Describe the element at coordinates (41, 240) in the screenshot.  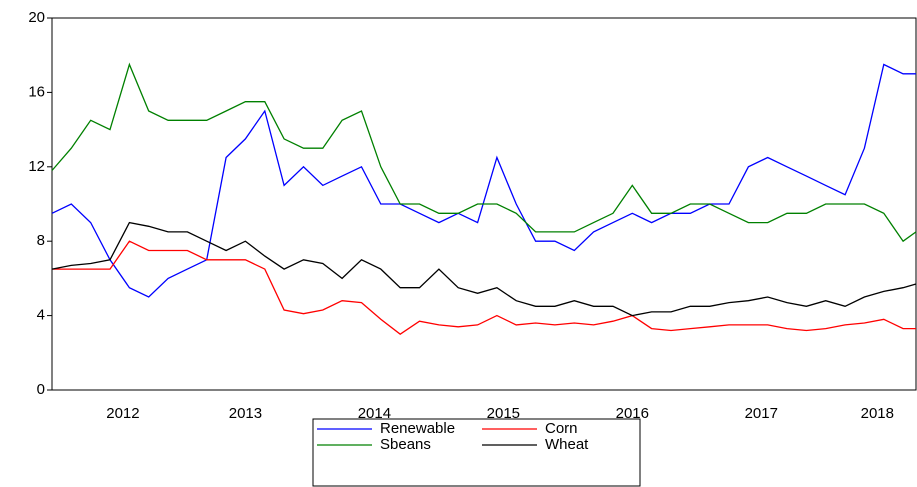
I see `y-tick-label: 8` at that location.